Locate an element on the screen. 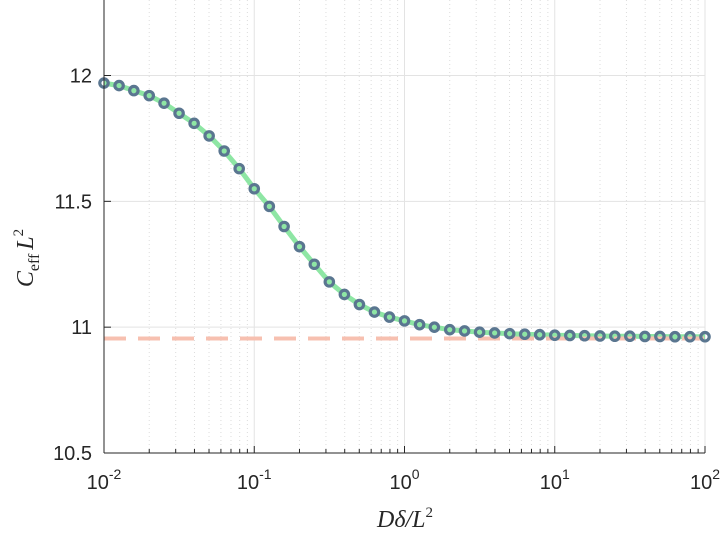  x-tick-exp: -1 is located at coordinates (265, 474).